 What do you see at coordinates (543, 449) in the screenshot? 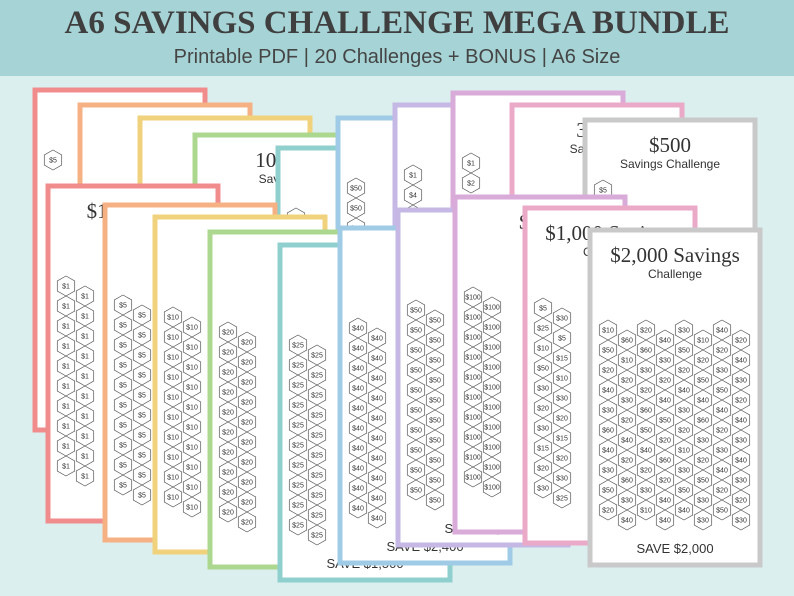
I see `hex-label: $15` at bounding box center [543, 449].